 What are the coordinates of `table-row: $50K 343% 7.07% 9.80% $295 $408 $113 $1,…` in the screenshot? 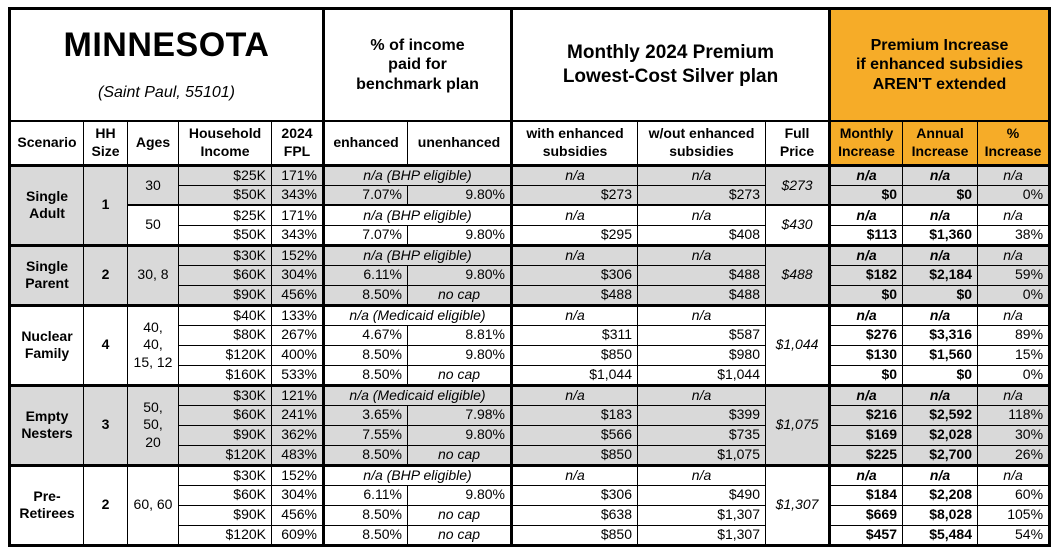 It's located at (530, 235).